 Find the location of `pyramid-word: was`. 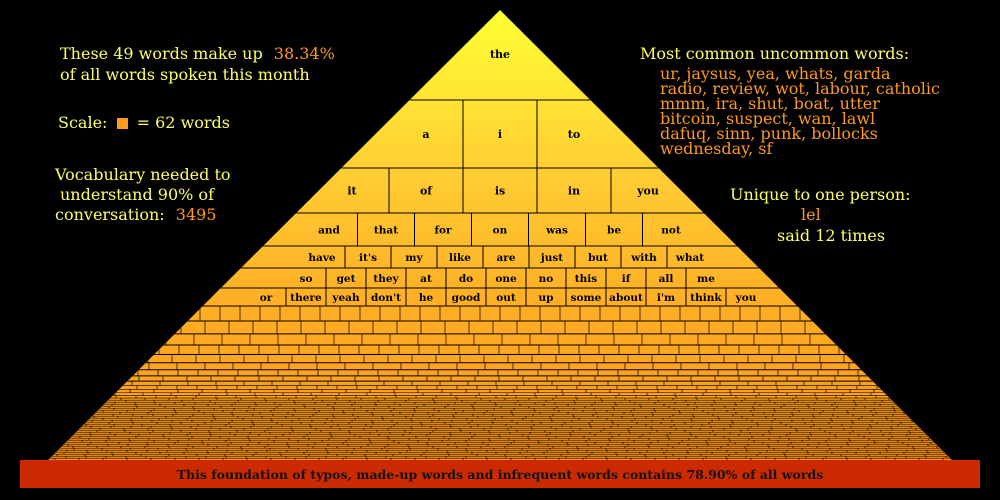

pyramid-word: was is located at coordinates (556, 231).